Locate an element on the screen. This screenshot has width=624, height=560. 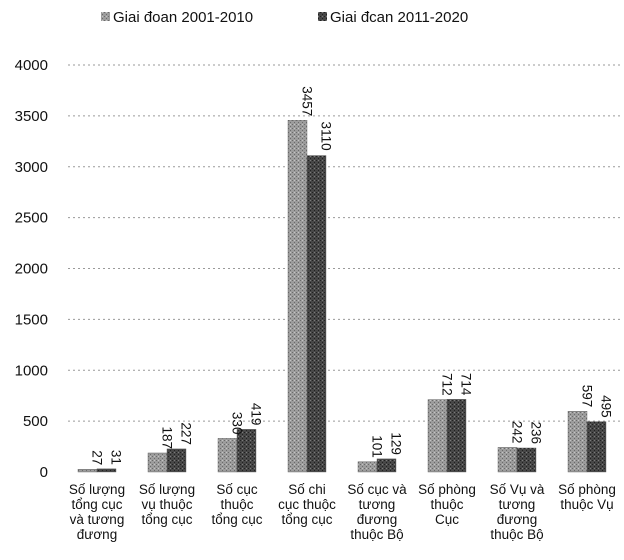
x-tick-label-8: Số phòng thuộc Vụ is located at coordinates (587, 497).